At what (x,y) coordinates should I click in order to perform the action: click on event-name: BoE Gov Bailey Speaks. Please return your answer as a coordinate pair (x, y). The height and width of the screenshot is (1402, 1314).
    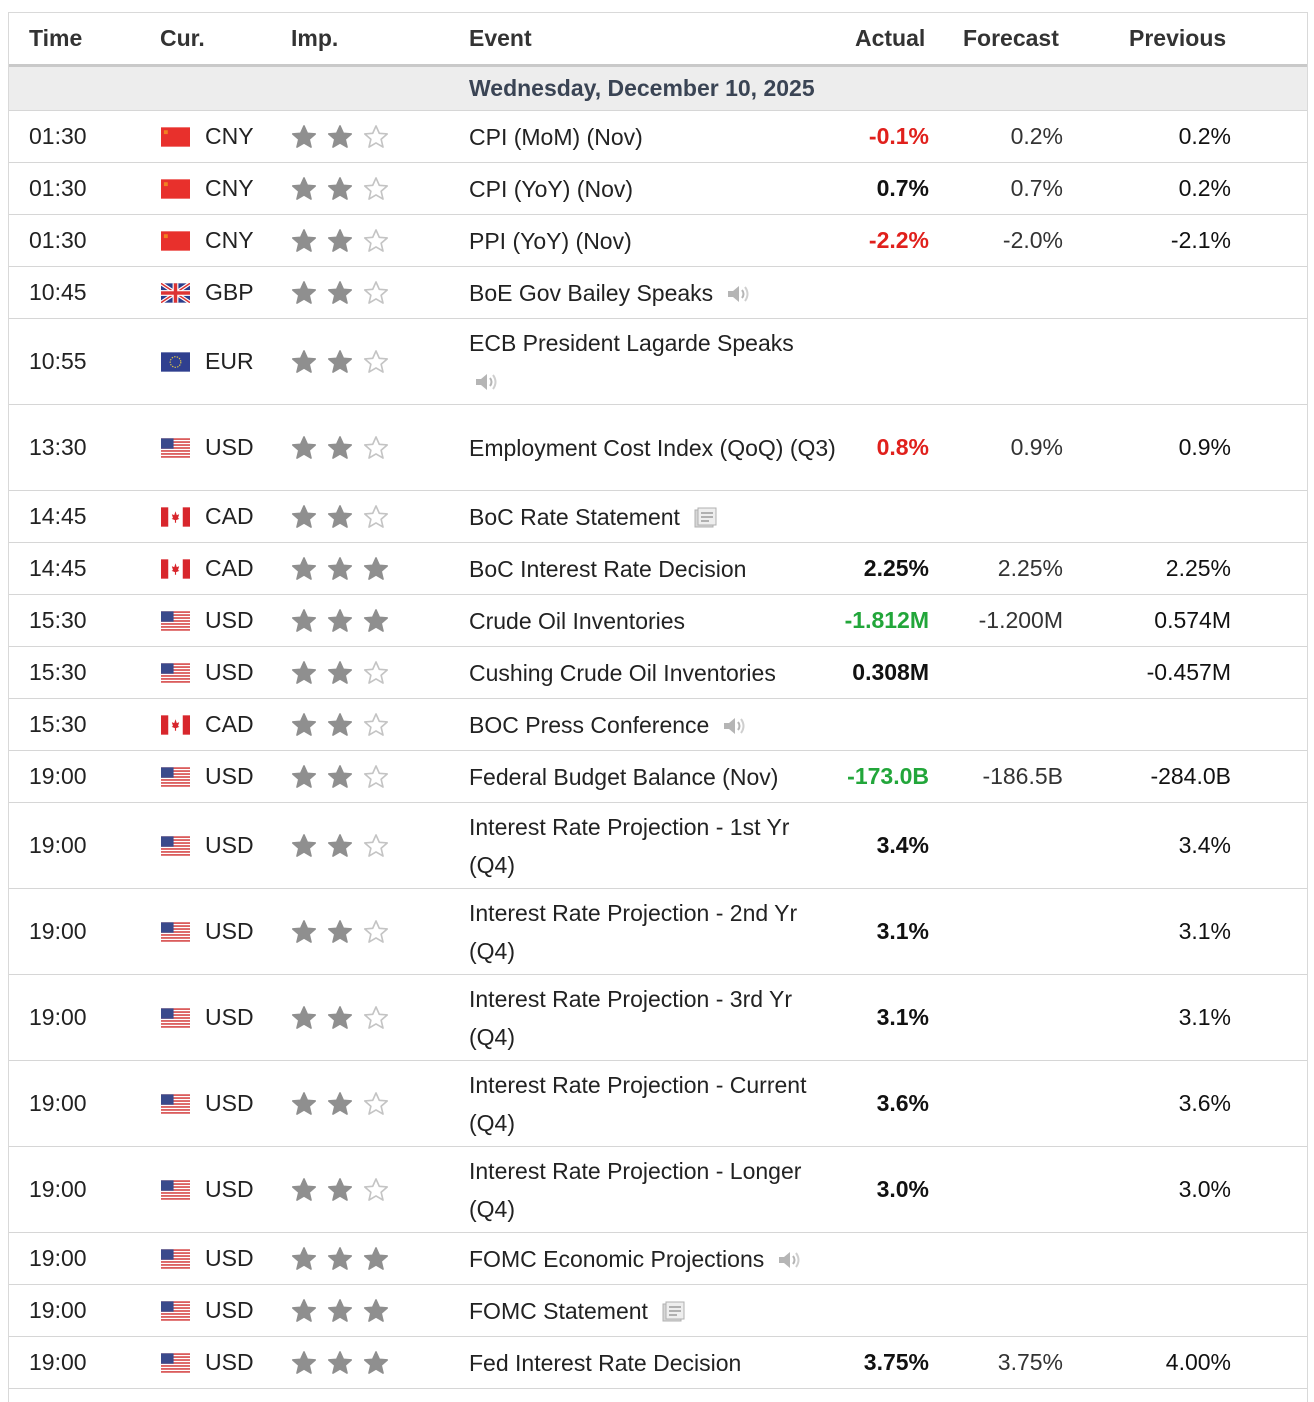
    Looking at the image, I should click on (591, 292).